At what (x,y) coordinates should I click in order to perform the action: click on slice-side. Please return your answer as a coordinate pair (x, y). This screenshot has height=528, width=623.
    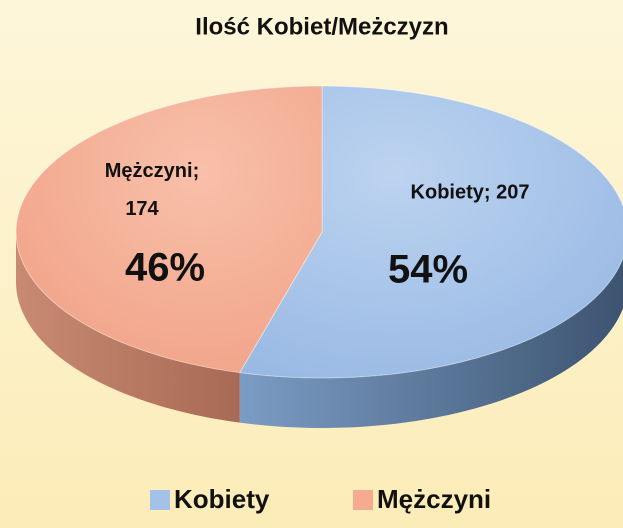
    Looking at the image, I should click on (128, 327).